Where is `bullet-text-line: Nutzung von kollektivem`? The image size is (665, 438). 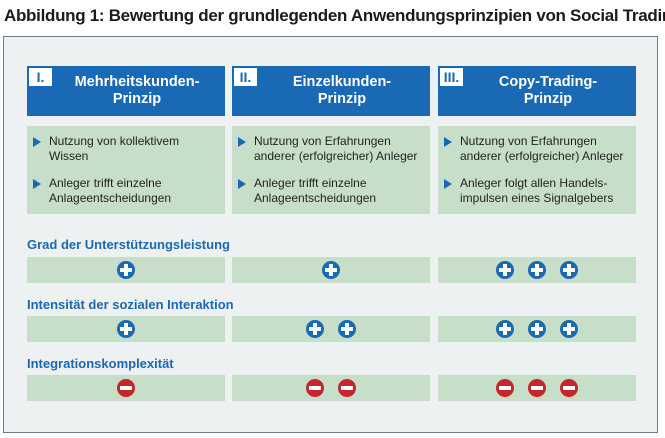 bullet-text-line: Nutzung von kollektivem is located at coordinates (114, 141).